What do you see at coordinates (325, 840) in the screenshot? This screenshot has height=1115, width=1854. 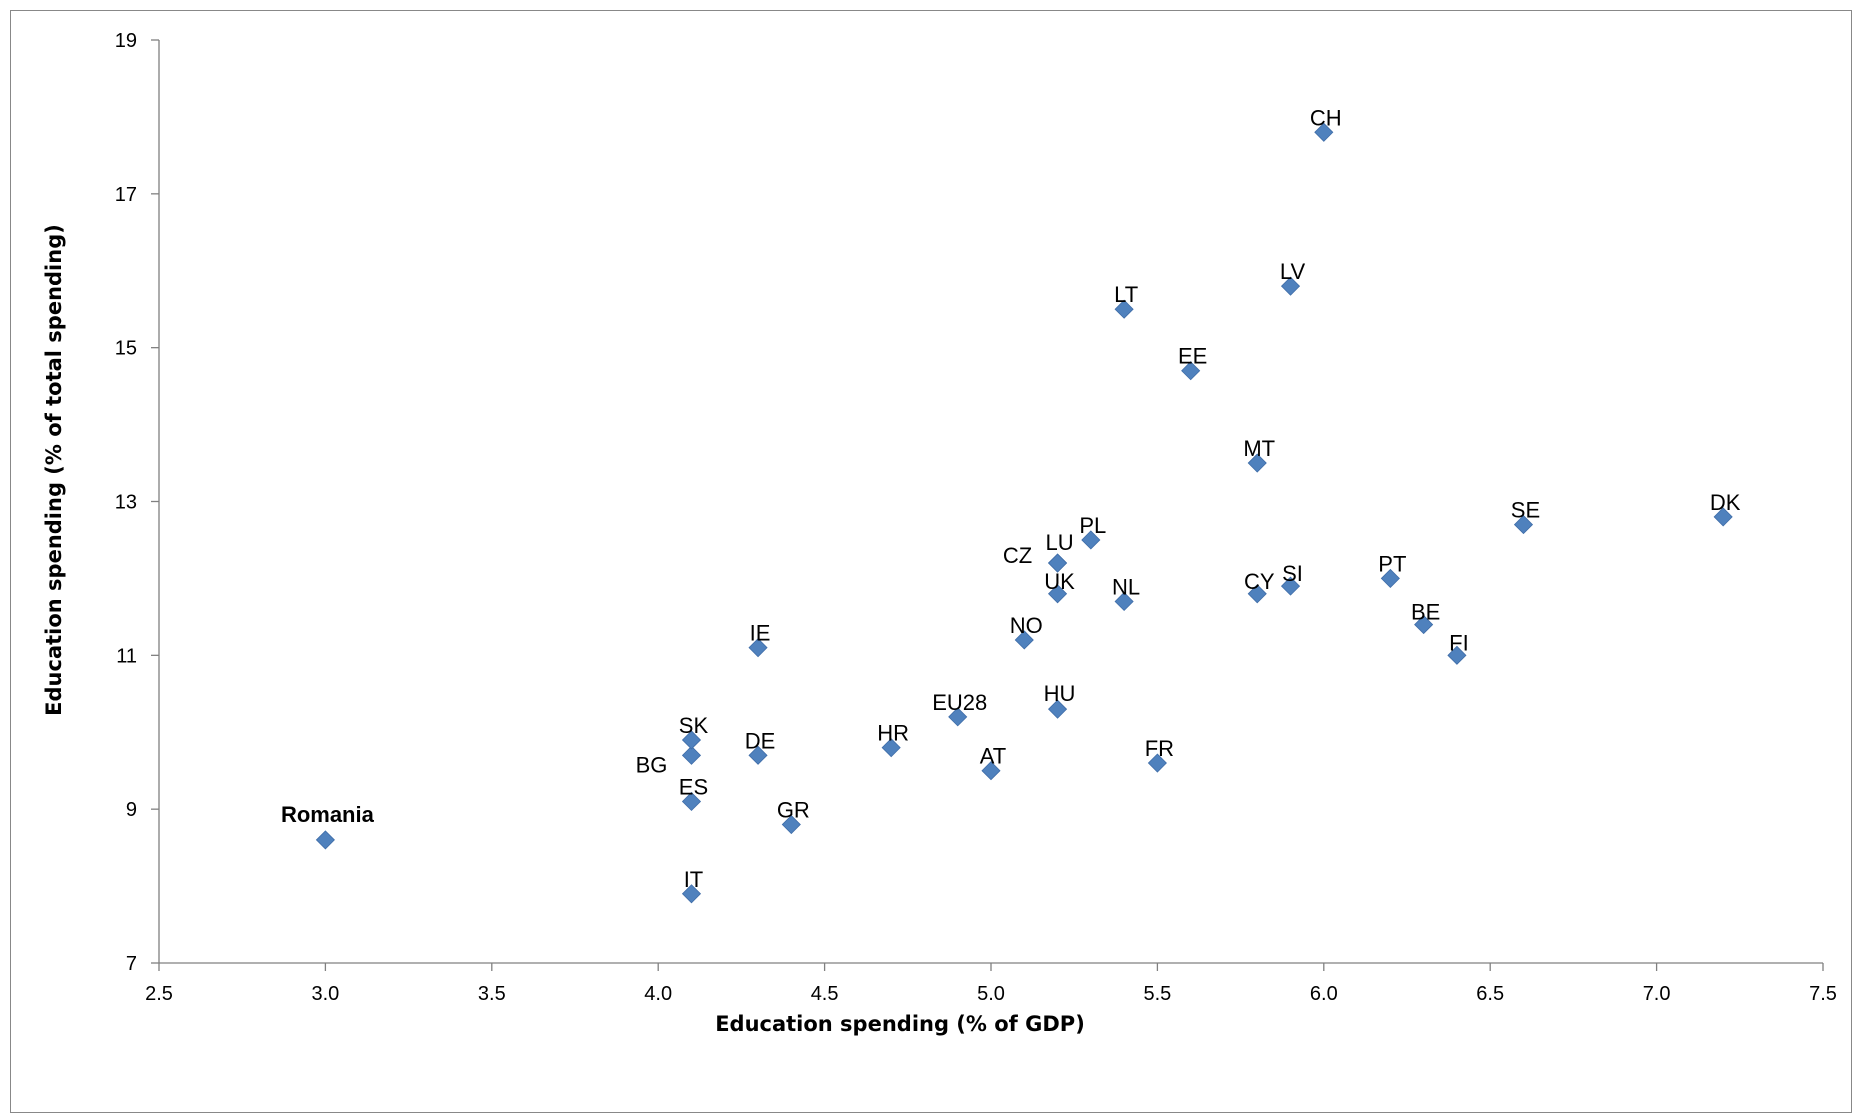 I see `data-point-romania` at bounding box center [325, 840].